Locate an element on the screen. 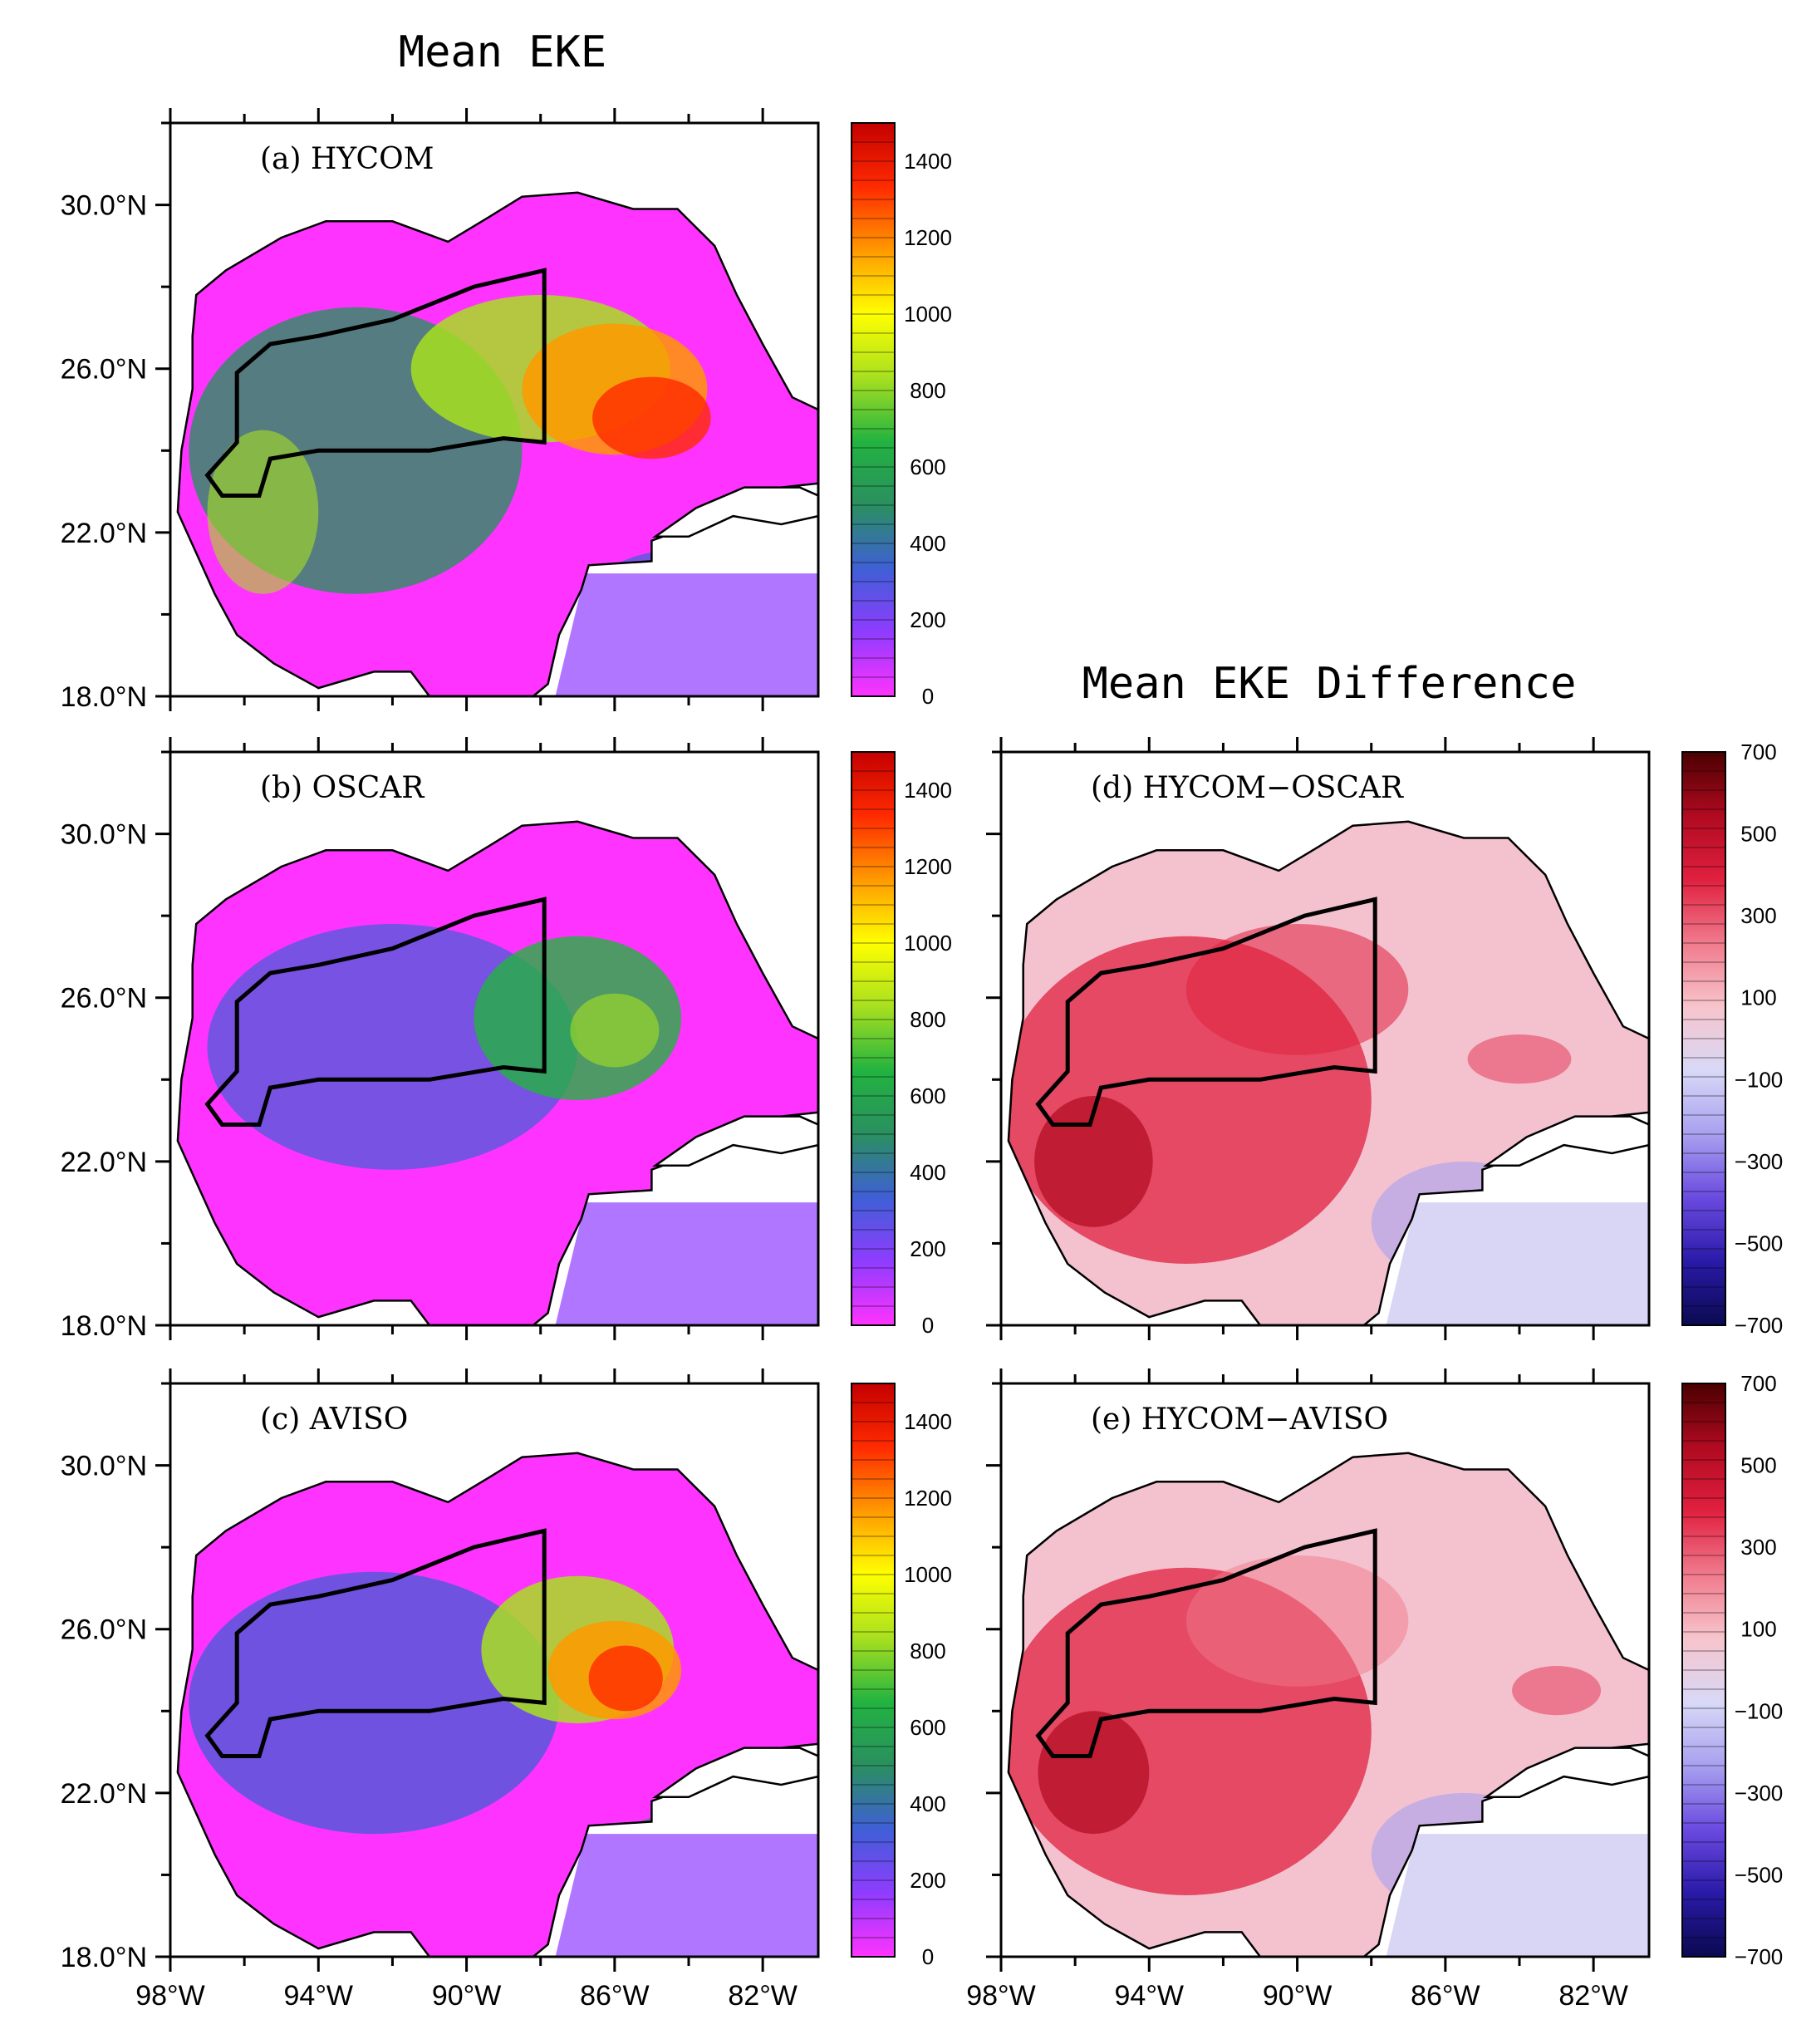  title-mean-eke-difference: Mean EKE Difference is located at coordinates (1329, 684).